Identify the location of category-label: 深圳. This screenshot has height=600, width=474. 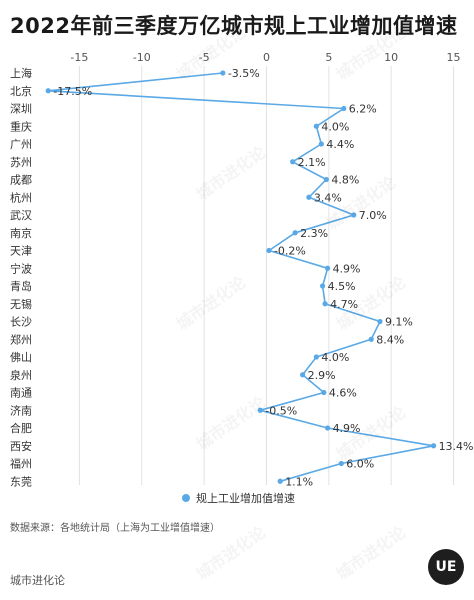
(21, 109).